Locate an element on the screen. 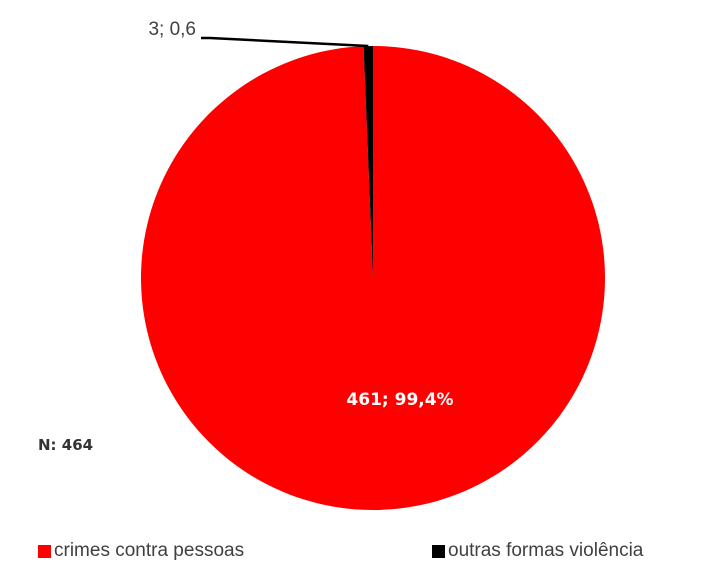  legend-label: crimes contra pessoas is located at coordinates (149, 550).